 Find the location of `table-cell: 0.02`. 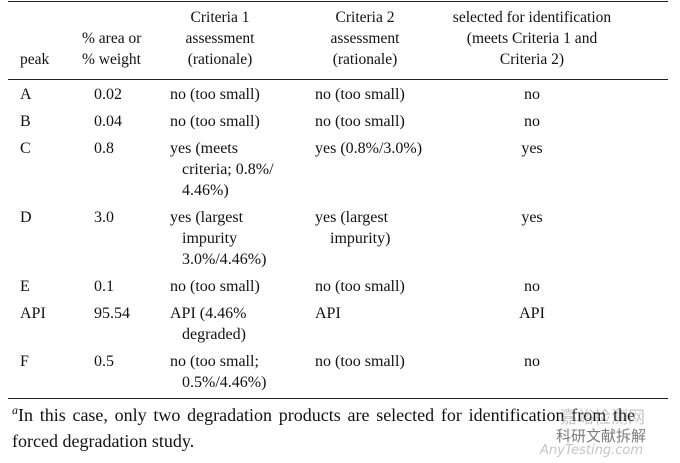

table-cell: 0.02 is located at coordinates (108, 94).